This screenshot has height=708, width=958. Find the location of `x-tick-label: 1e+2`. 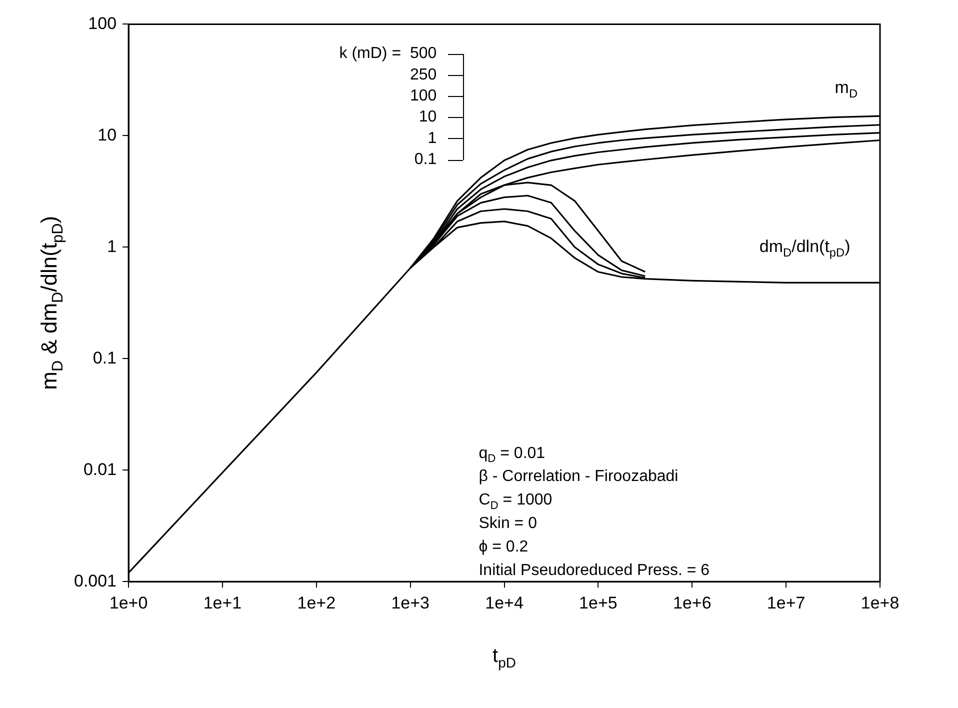

x-tick-label: 1e+2 is located at coordinates (316, 602).